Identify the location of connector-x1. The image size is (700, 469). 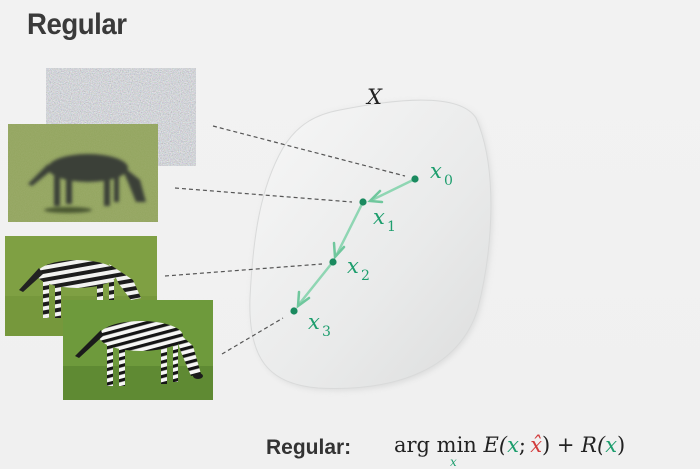
(263, 195).